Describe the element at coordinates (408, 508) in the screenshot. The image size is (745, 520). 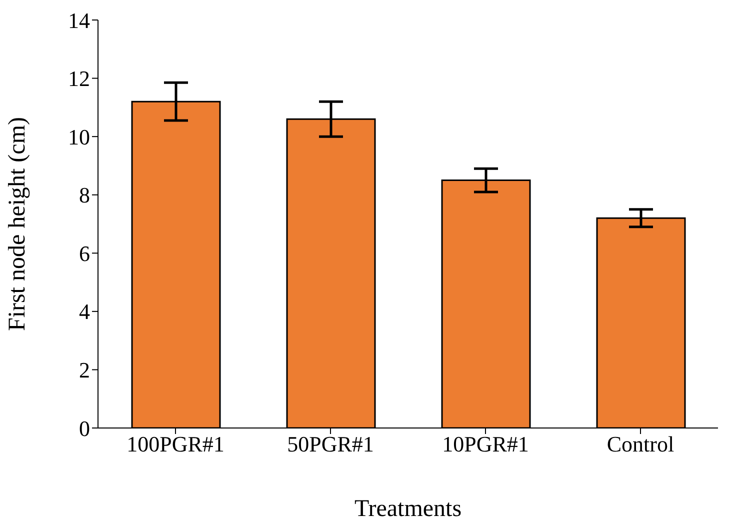
I see `x-axis-title: Treatments` at that location.